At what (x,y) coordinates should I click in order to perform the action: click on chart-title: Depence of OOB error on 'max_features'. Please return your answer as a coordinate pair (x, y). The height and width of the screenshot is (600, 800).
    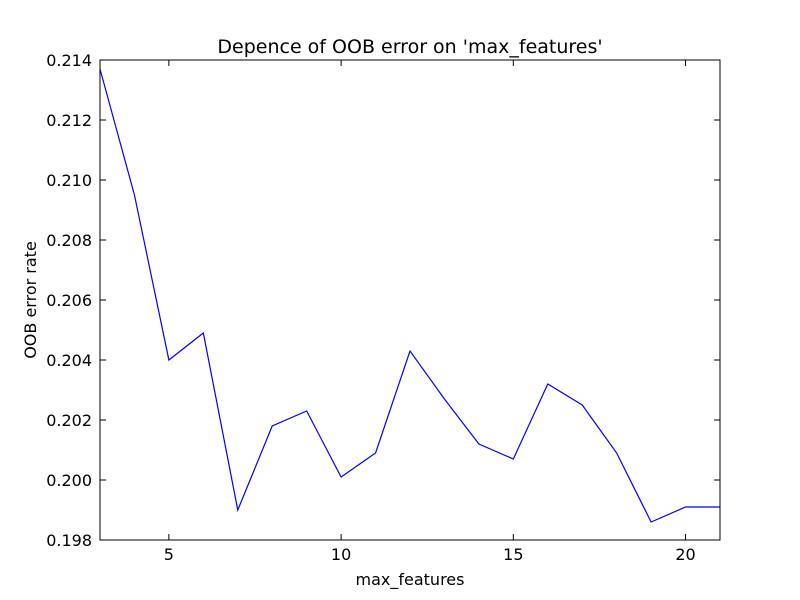
    Looking at the image, I should click on (409, 47).